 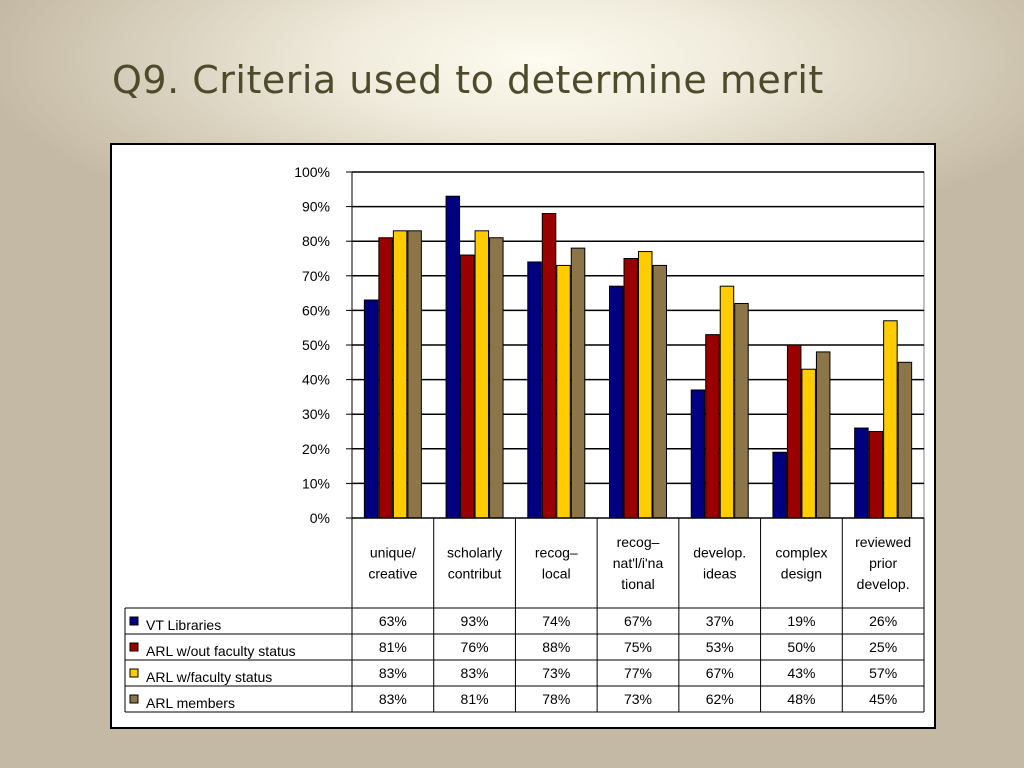 I want to click on category-label: prior, so click(x=883, y=563).